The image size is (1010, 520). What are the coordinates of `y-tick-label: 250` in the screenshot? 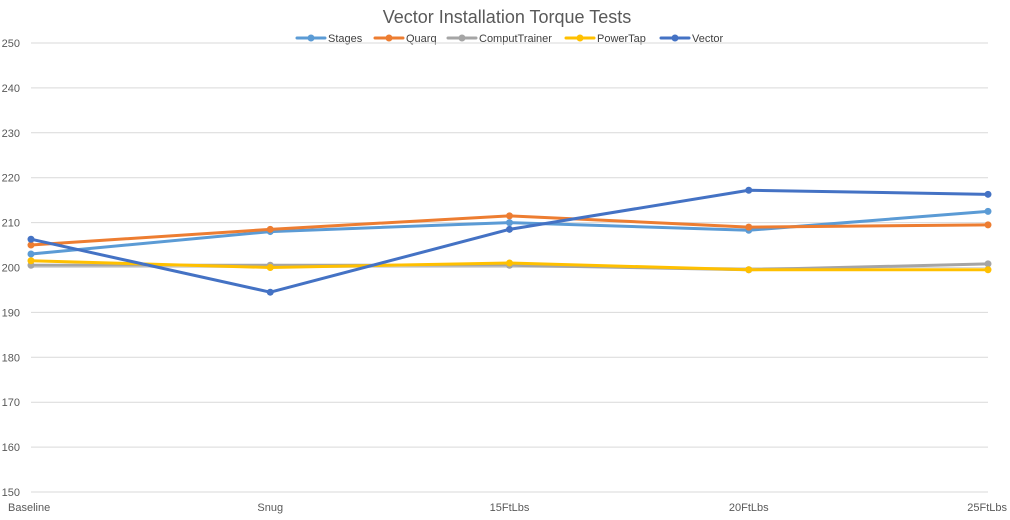 It's located at (11, 44).